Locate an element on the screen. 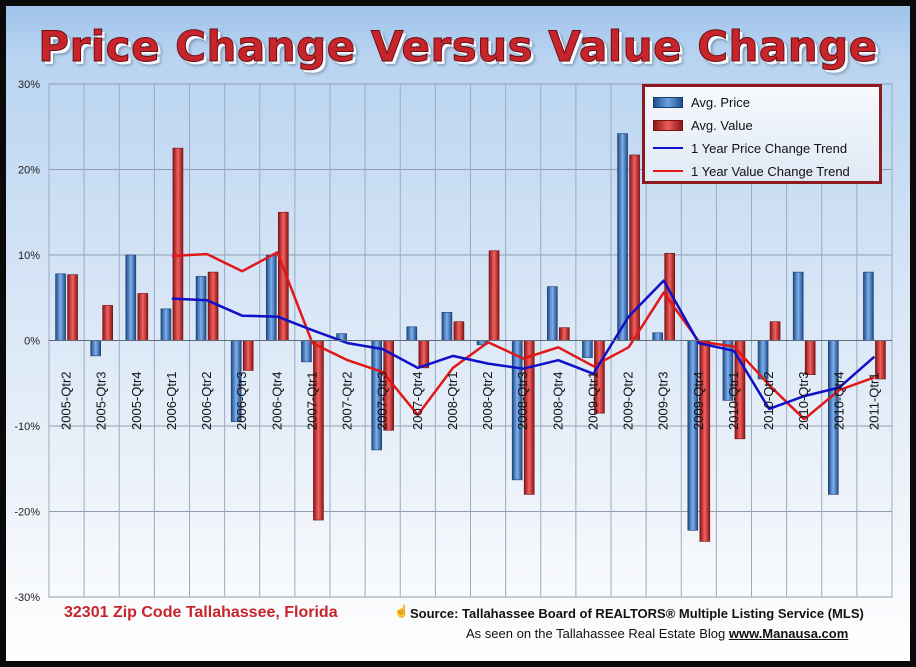 This screenshot has height=667, width=916. x-category-label: 2009-Qtr2 is located at coordinates (628, 400).